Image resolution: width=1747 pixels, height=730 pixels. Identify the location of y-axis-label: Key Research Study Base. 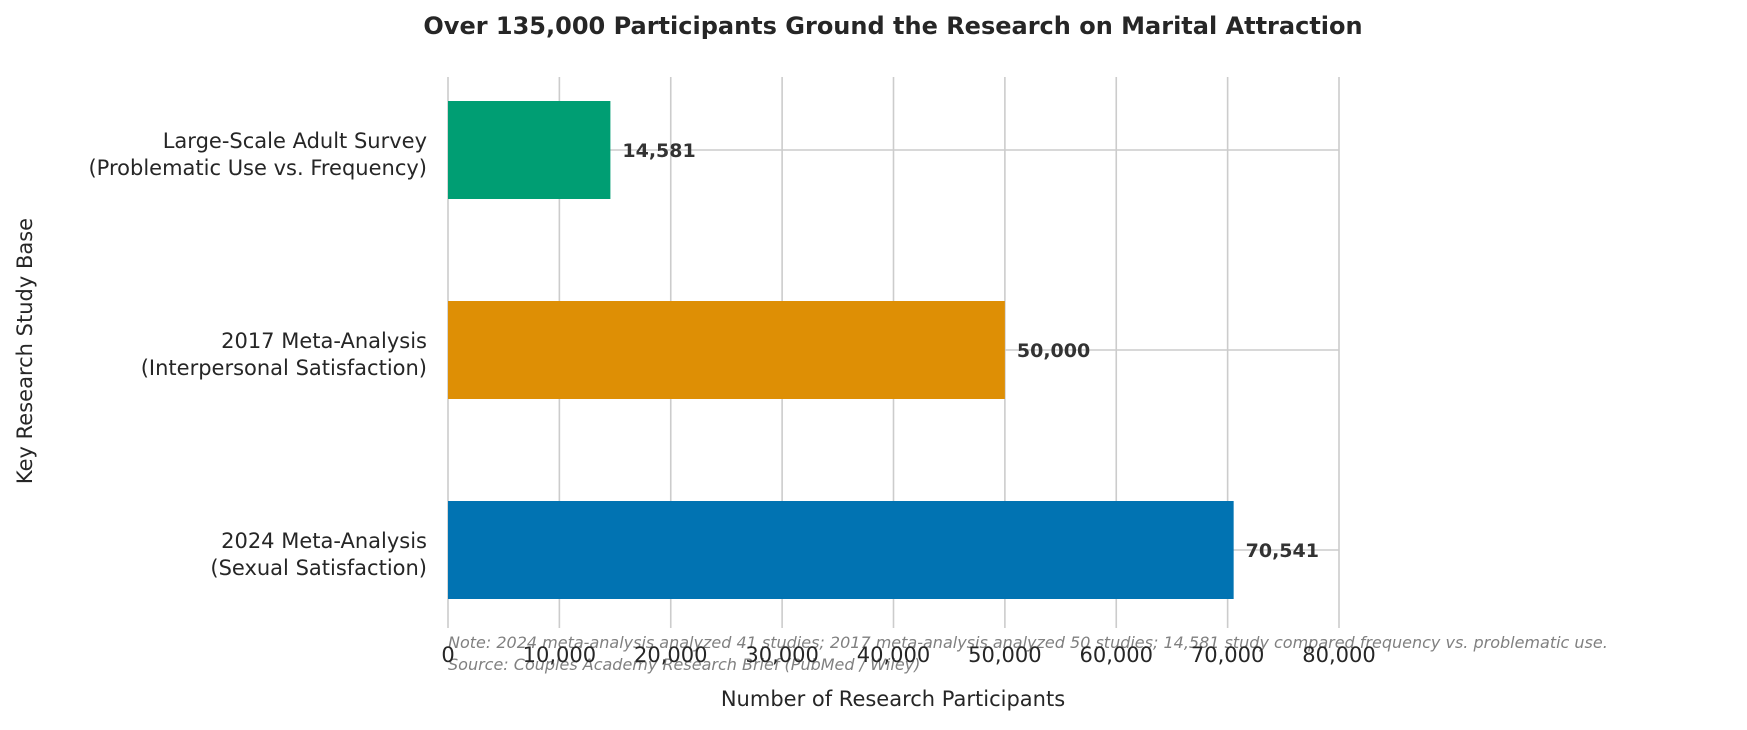
(25, 351).